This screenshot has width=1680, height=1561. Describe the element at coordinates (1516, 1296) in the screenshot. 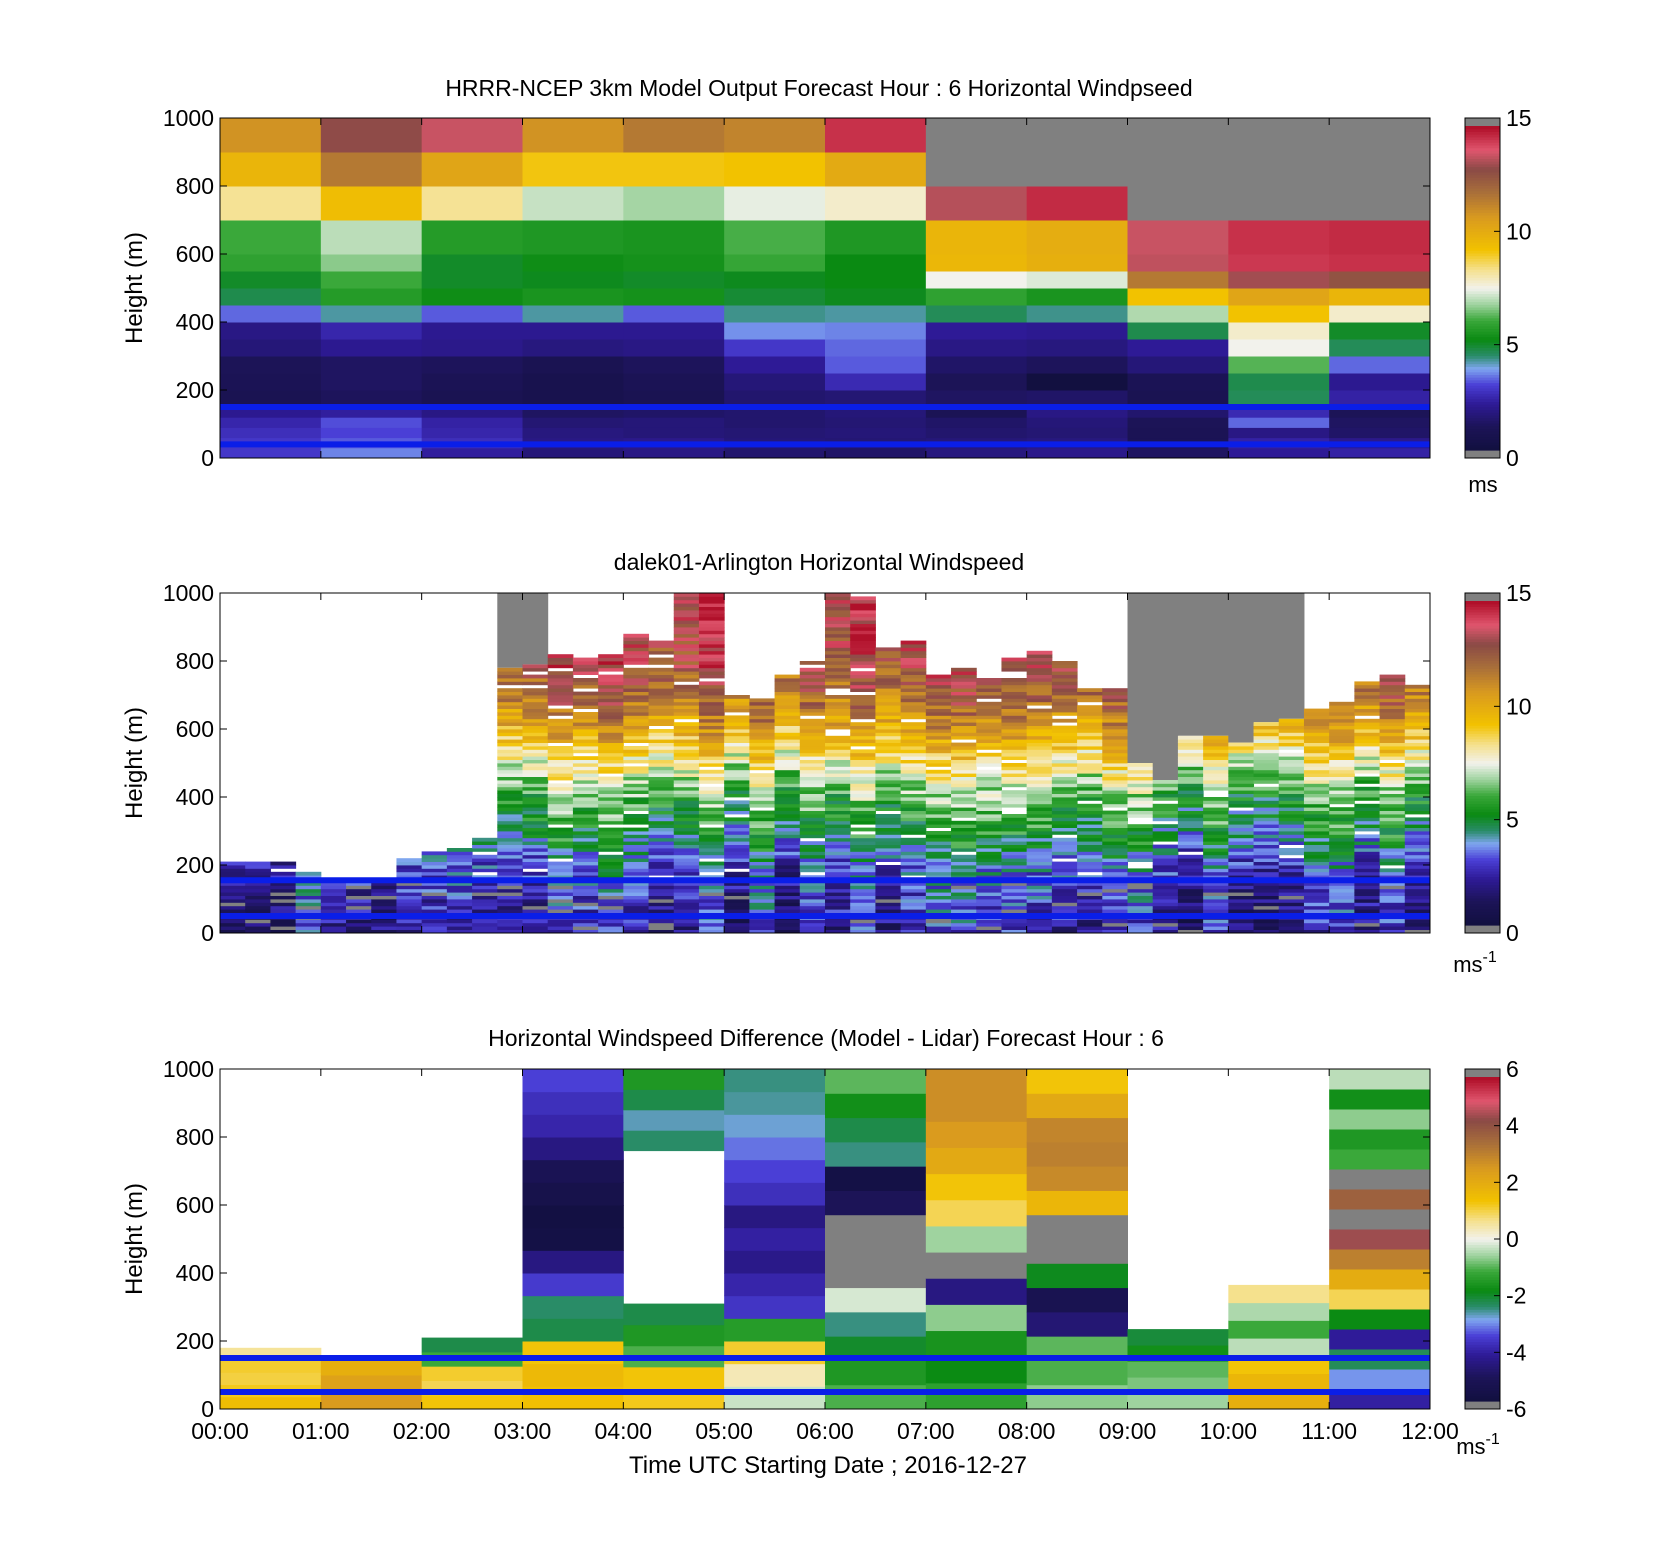

I see `colorbar-tick-label: -2` at that location.